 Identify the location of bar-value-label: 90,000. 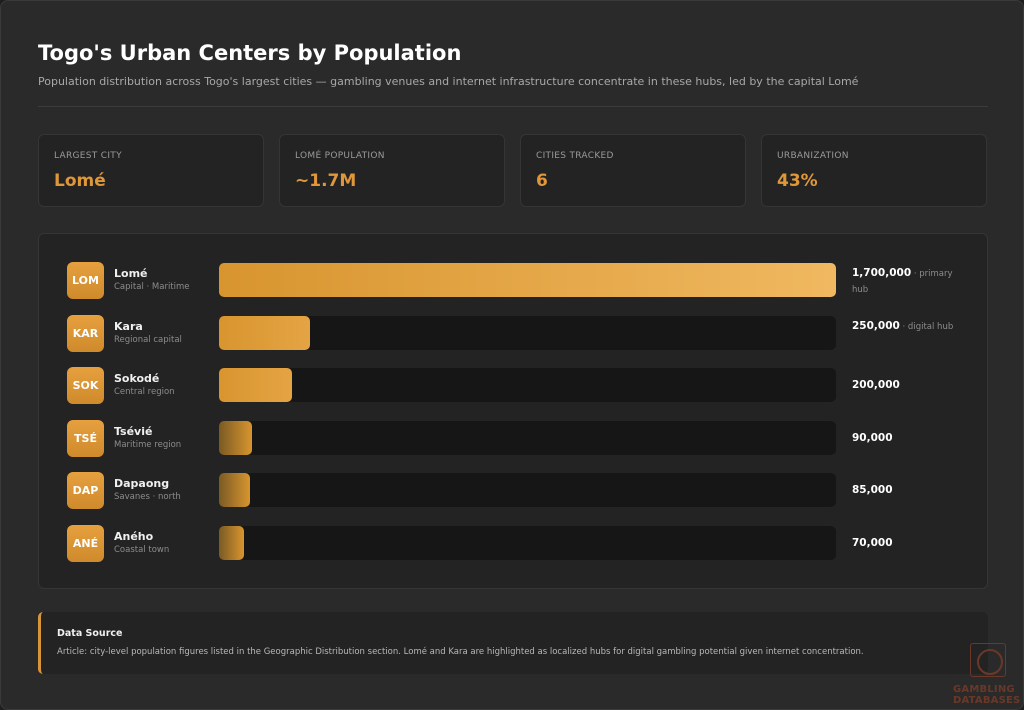
(907, 438).